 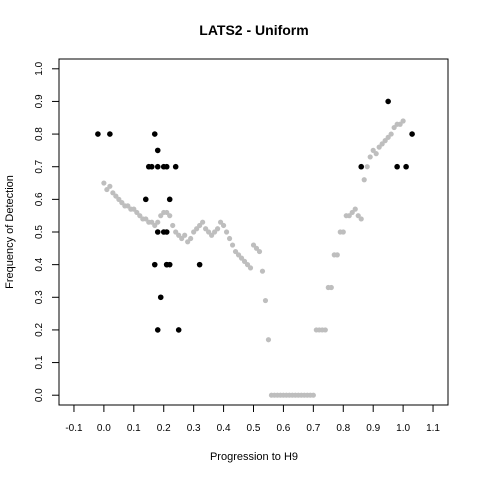 I want to click on x-tick-label: 0.2, so click(x=164, y=428).